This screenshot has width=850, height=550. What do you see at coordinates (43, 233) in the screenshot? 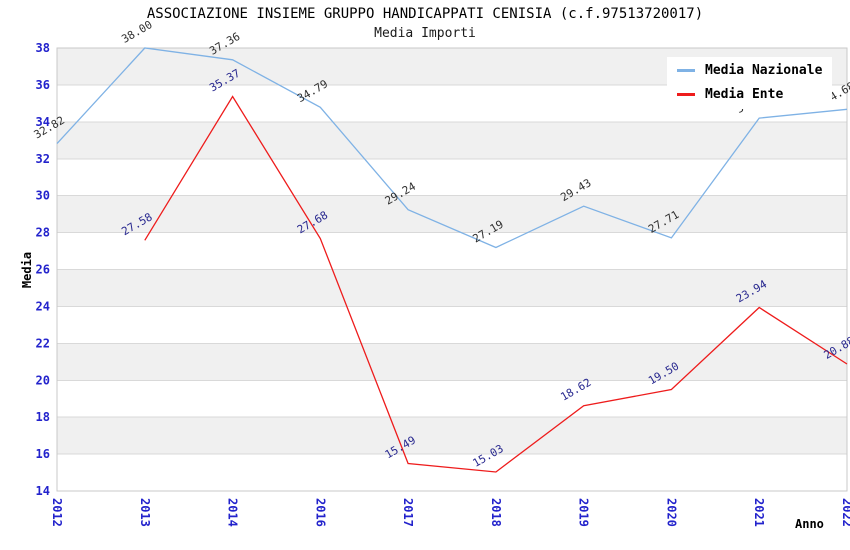
I see `y-tick-label: 28` at bounding box center [43, 233].